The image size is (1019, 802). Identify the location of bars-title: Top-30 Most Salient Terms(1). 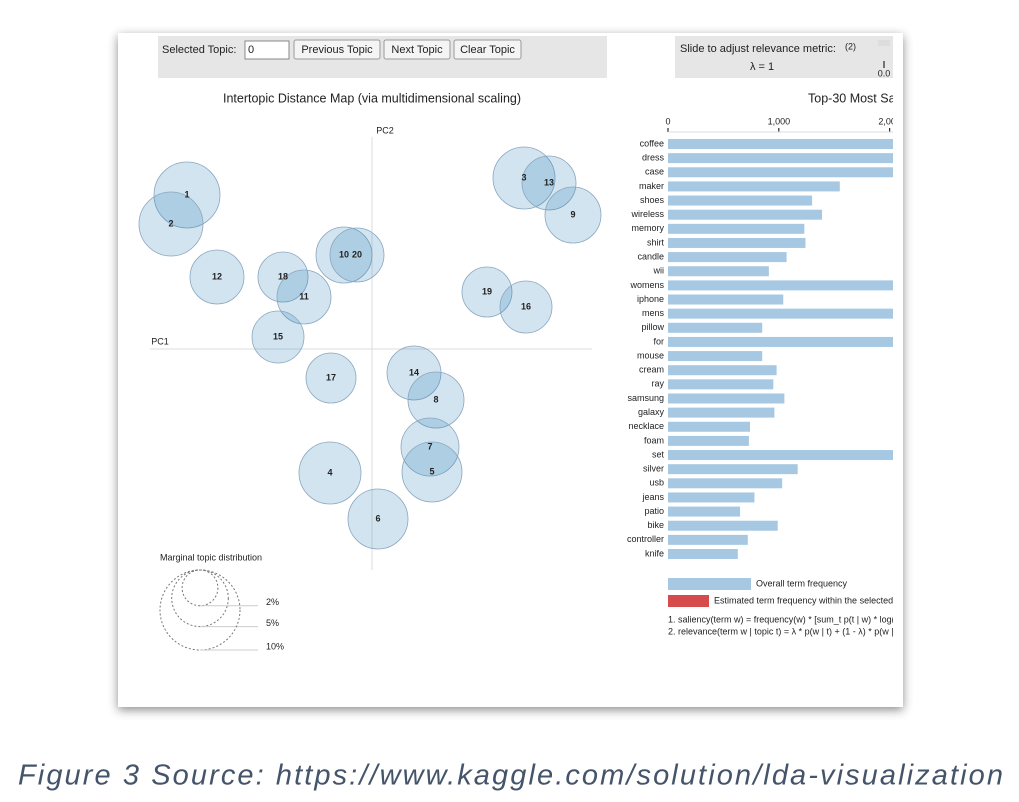
(889, 98).